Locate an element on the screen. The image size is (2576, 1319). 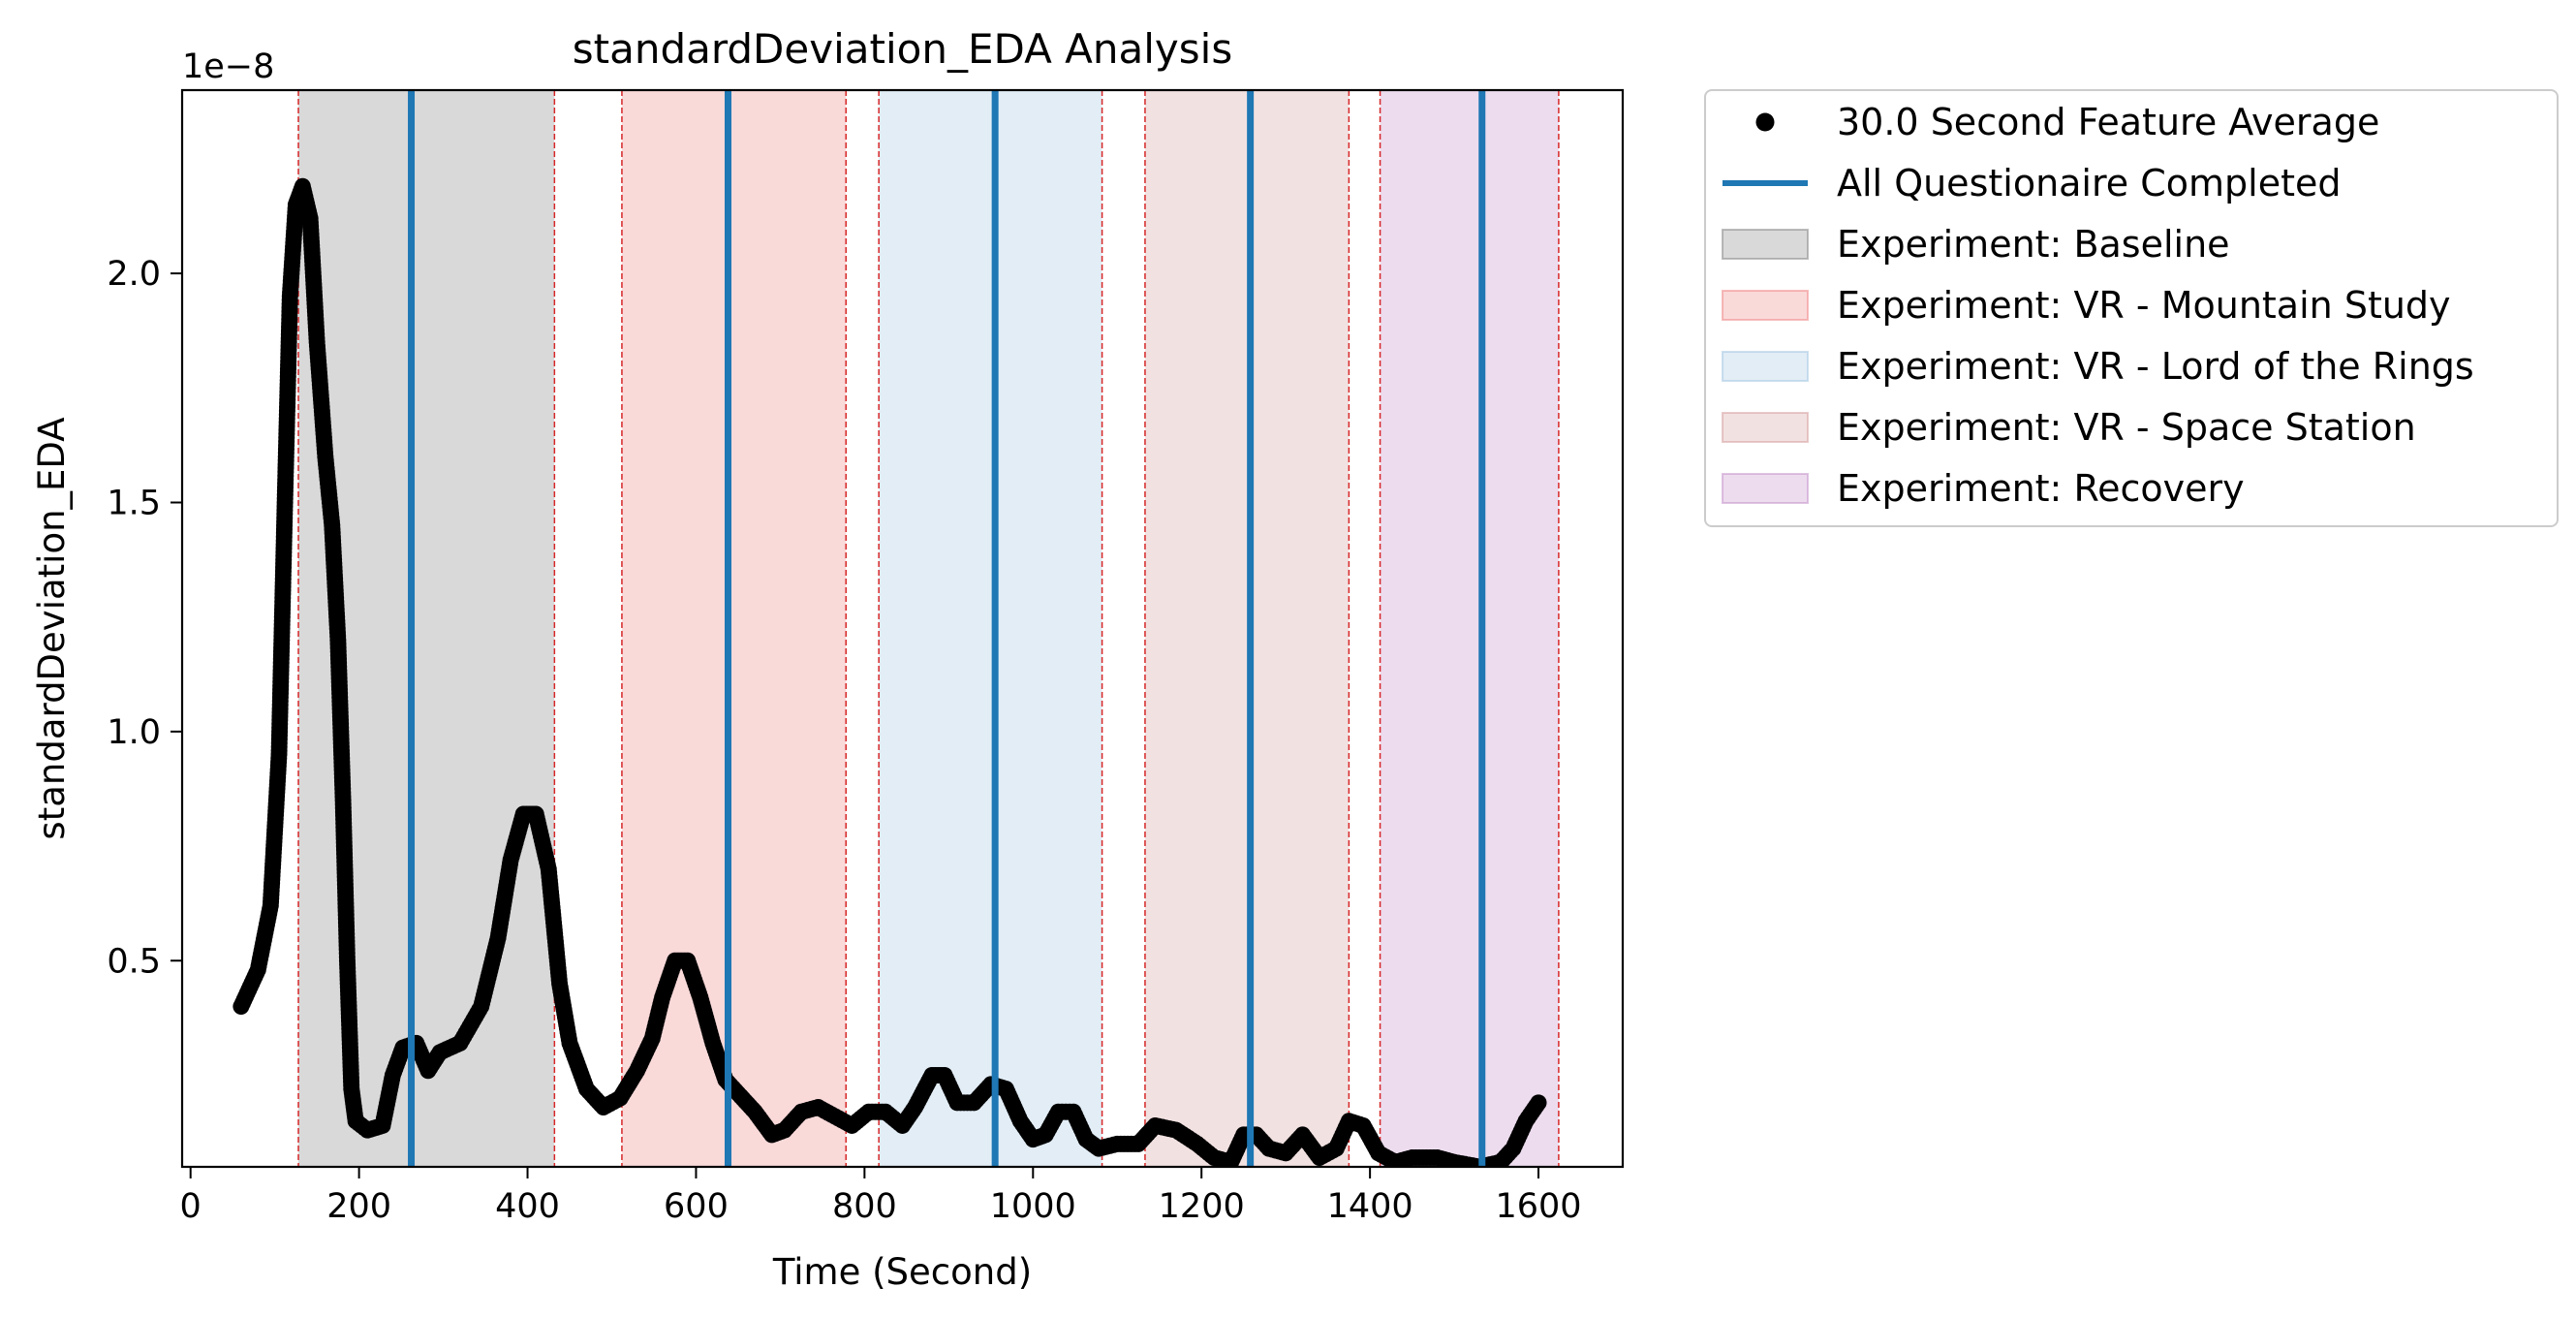
x-tick-label-8: 1600 is located at coordinates (1539, 1206).